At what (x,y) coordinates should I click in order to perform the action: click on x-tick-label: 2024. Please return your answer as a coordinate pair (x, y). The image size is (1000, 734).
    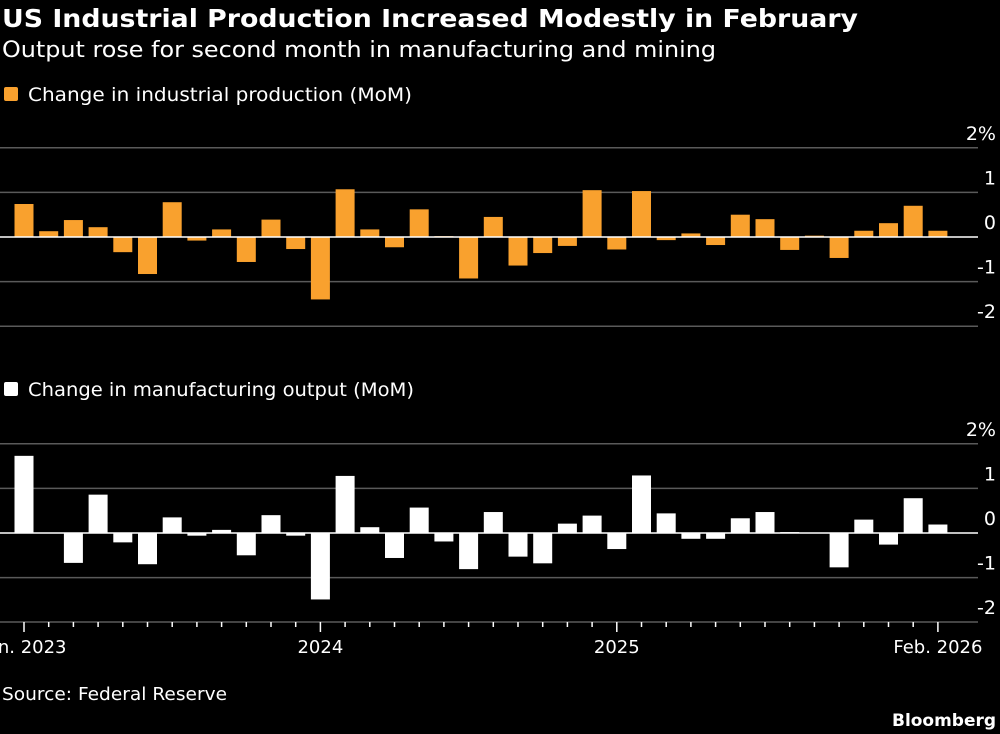
    Looking at the image, I should click on (320, 647).